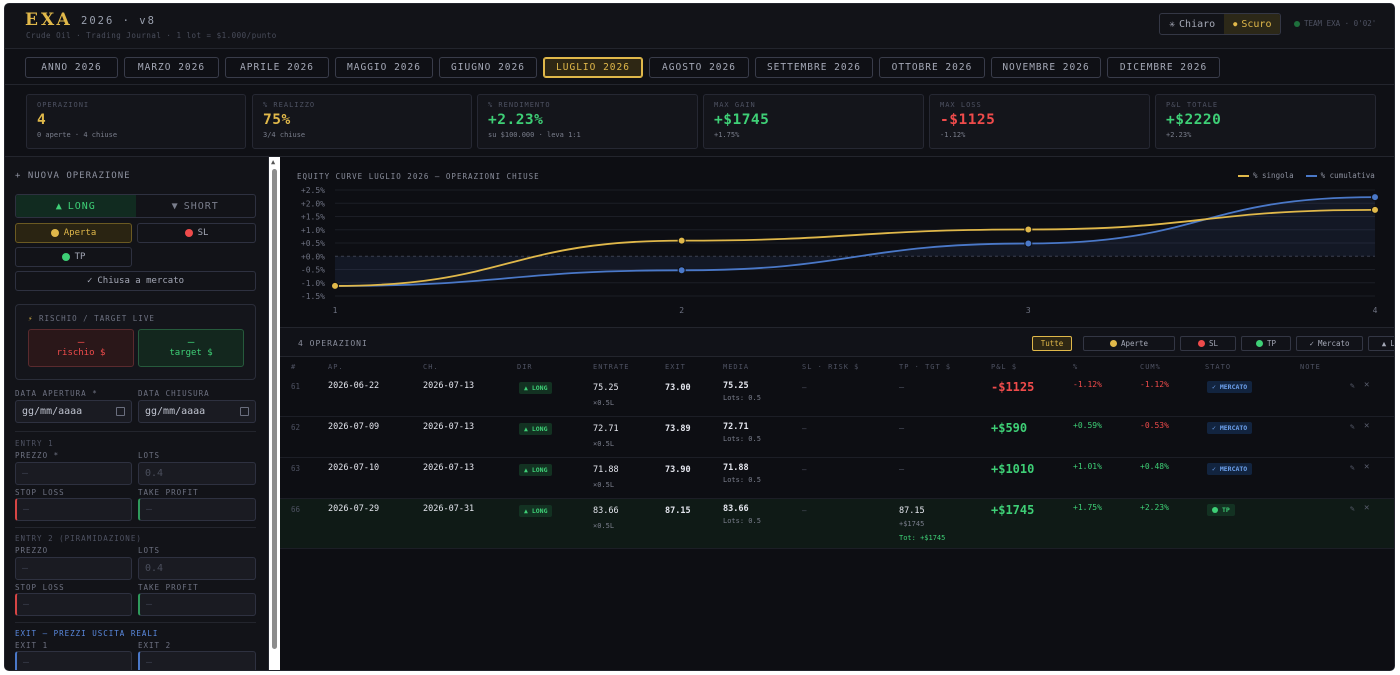 This screenshot has width=1400, height=675. What do you see at coordinates (1252, 24) in the screenshot?
I see `theme-dark-button: ● Scuro` at bounding box center [1252, 24].